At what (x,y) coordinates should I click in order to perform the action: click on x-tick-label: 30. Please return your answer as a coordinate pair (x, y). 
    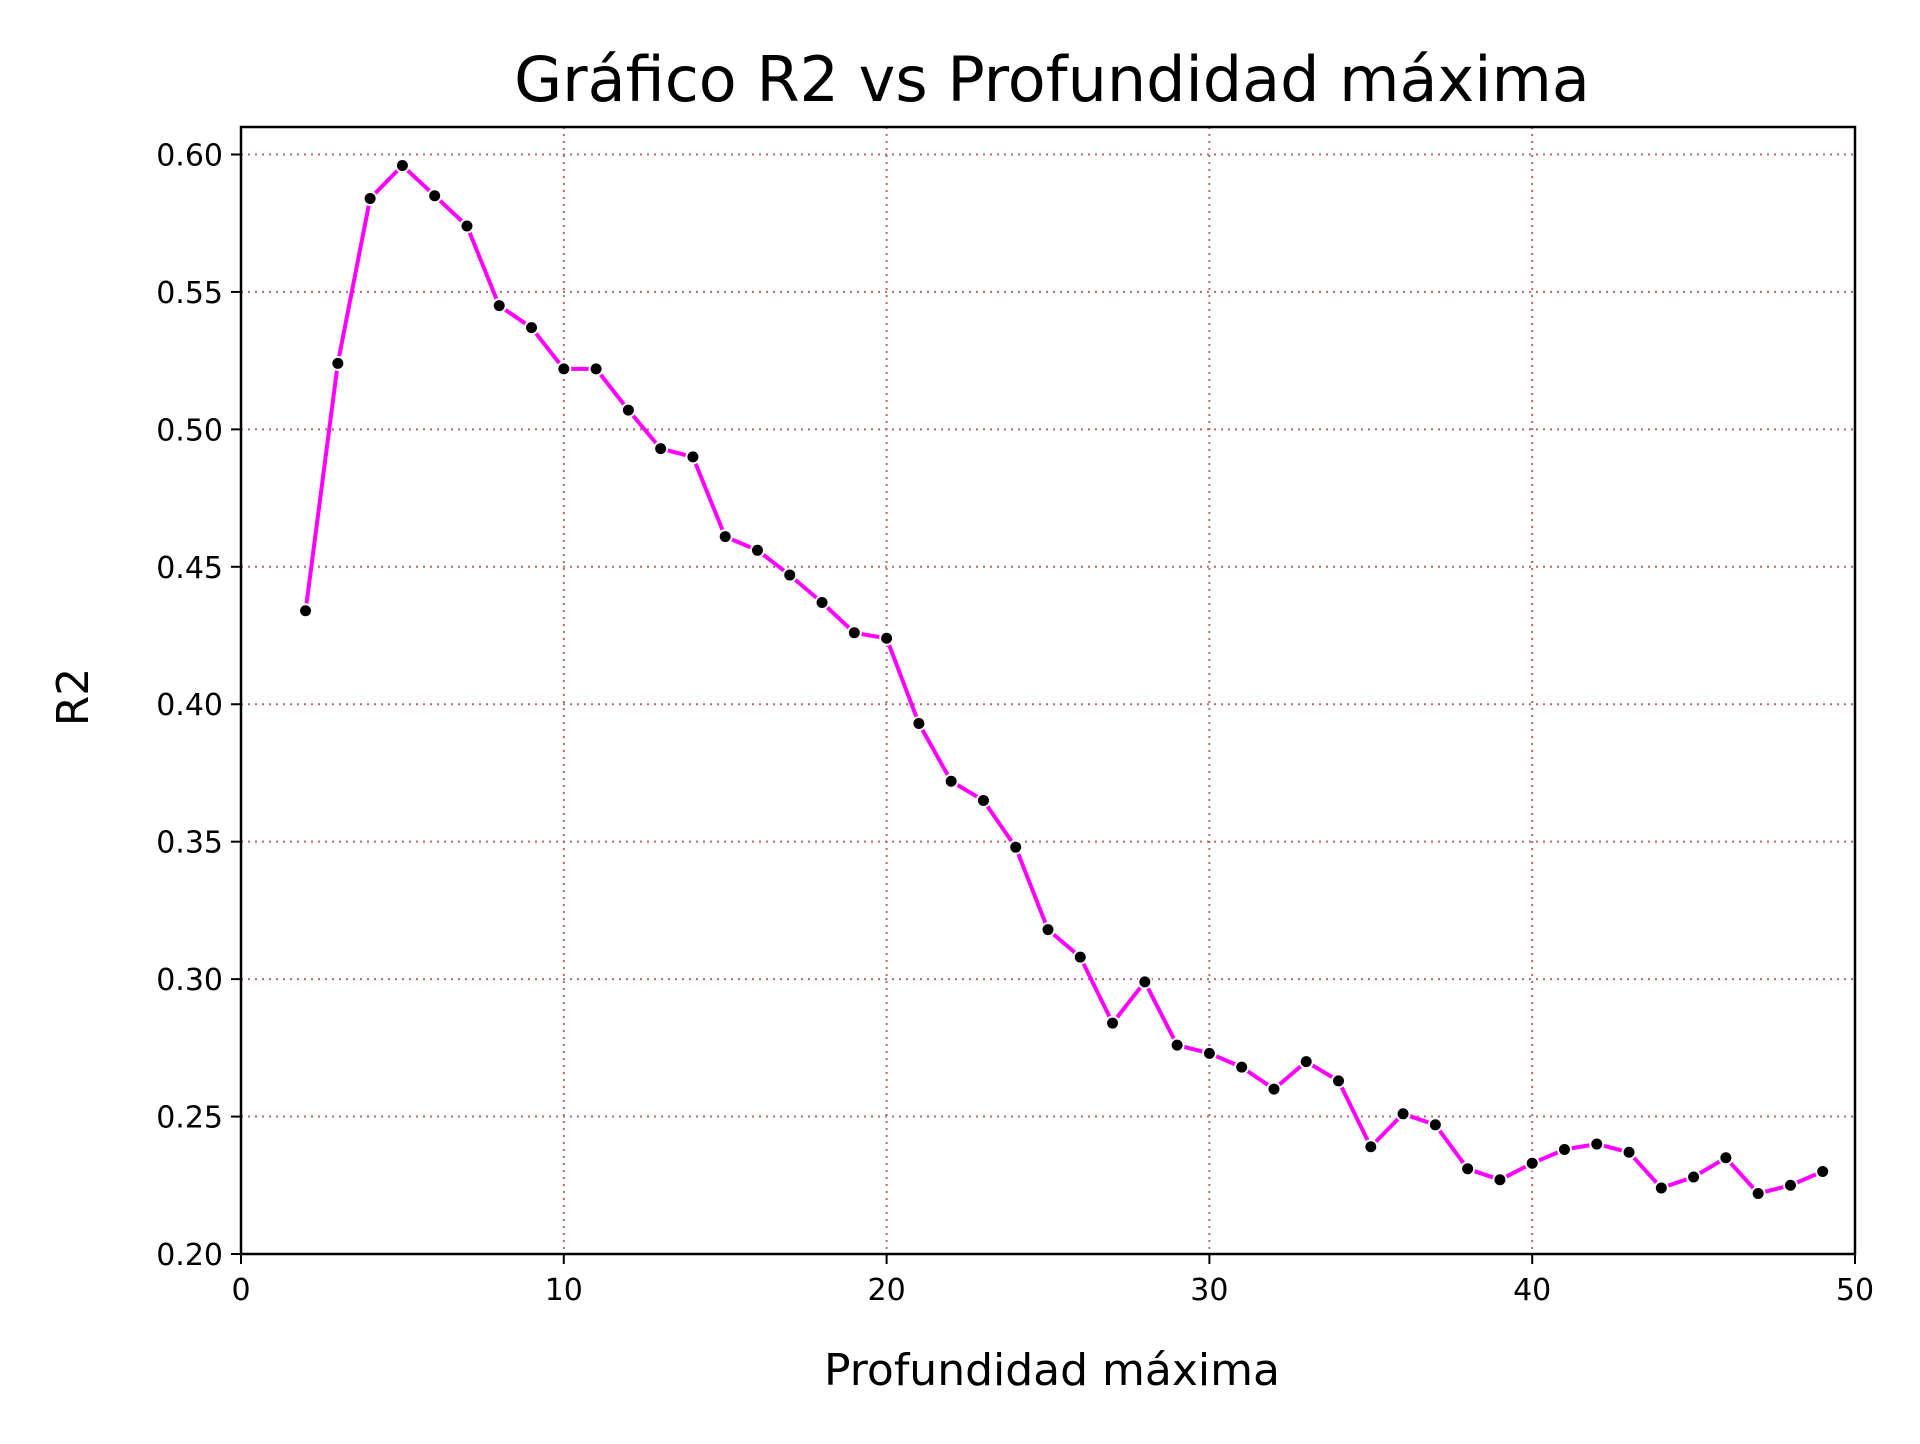
    Looking at the image, I should click on (1209, 1290).